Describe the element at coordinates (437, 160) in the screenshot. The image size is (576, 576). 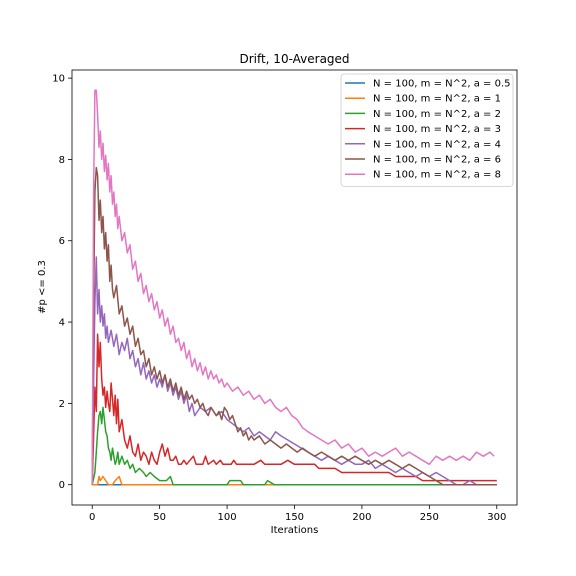
I see `legend-label-5: N = 100, m = N^2, a = 6` at that location.